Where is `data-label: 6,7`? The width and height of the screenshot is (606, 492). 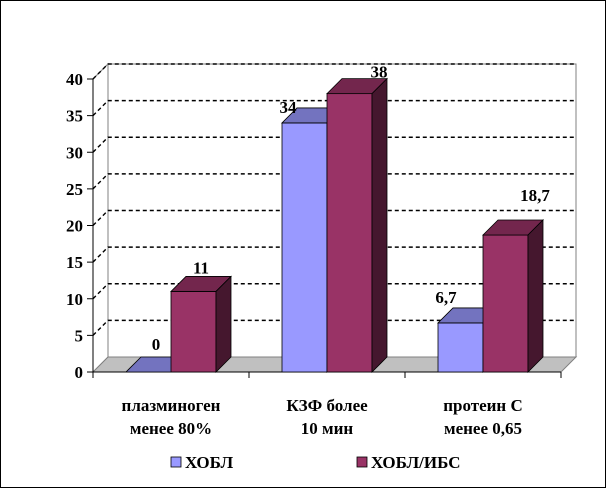
data-label: 6,7 is located at coordinates (446, 297).